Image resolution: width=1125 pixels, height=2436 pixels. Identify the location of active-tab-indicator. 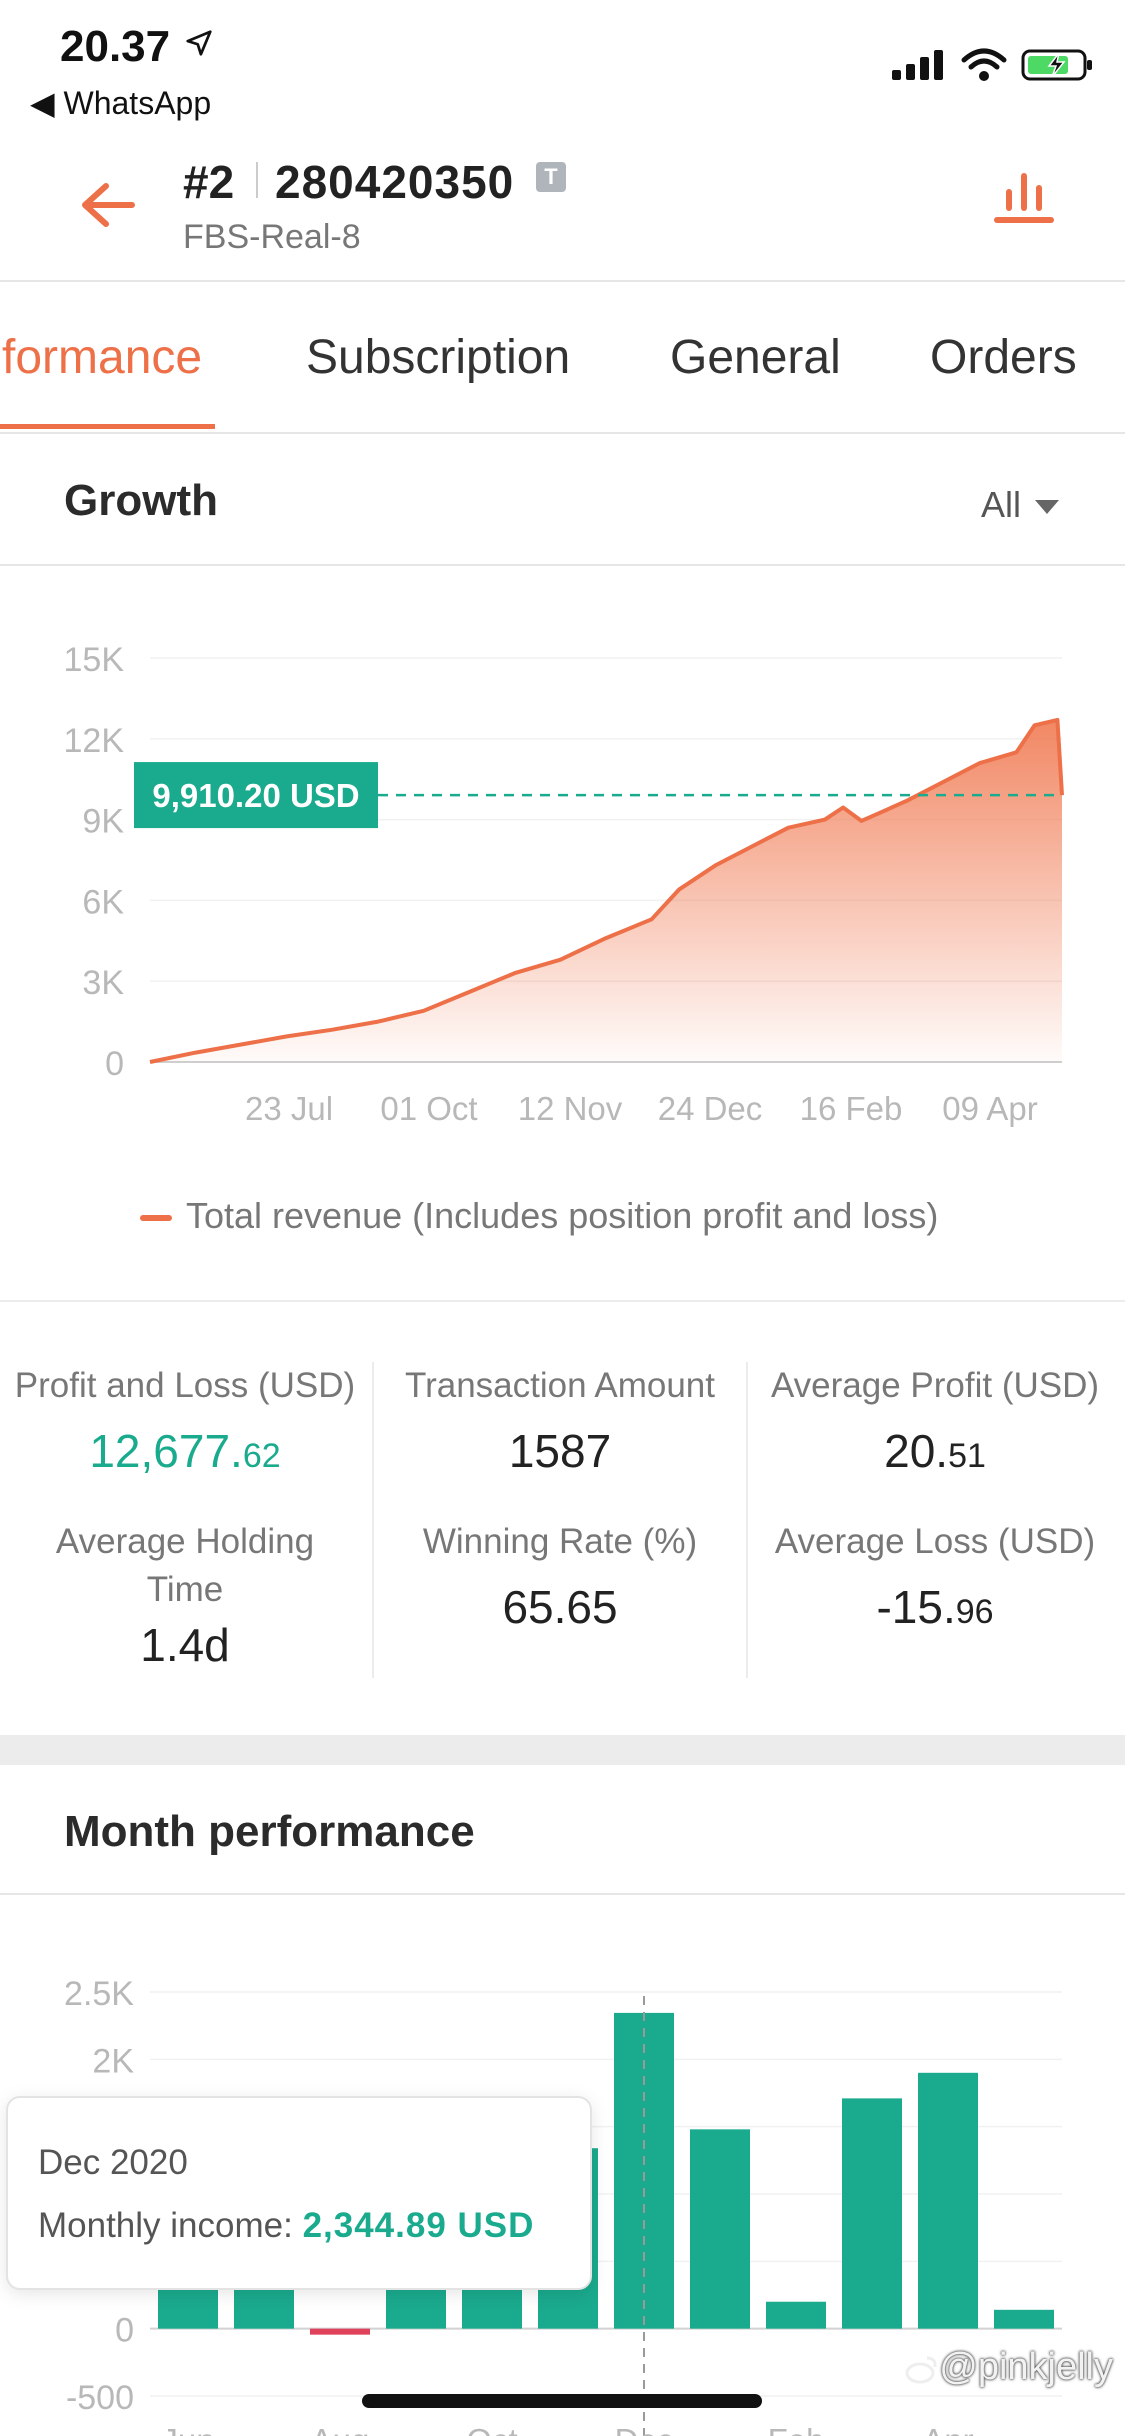
(107, 426).